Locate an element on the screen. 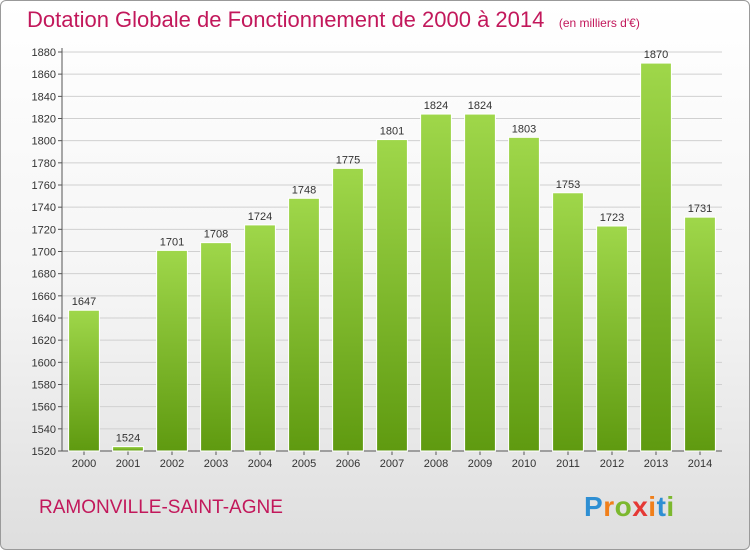 The width and height of the screenshot is (750, 550). x-tick-label-2014: 2014 is located at coordinates (700, 464).